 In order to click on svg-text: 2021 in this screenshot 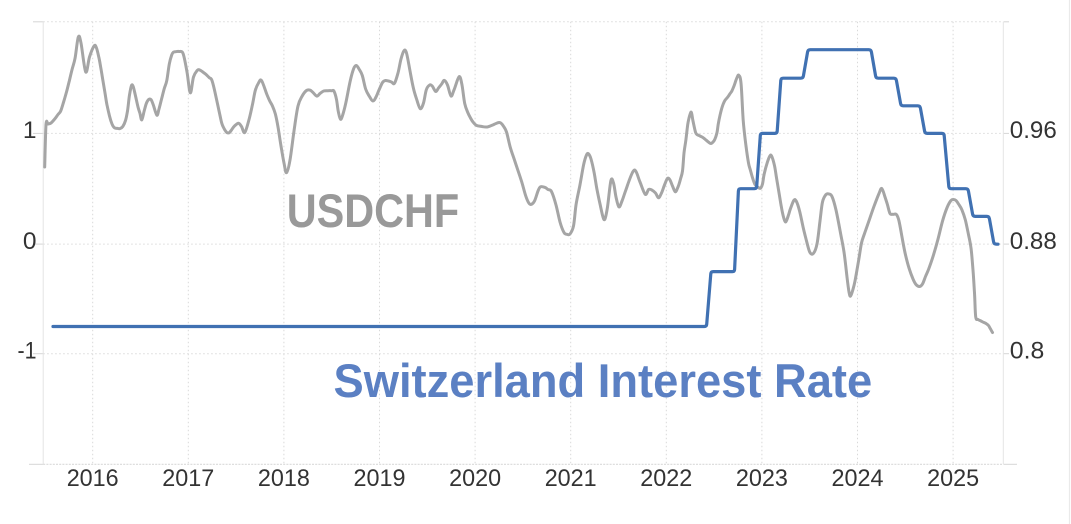, I will do `click(571, 478)`.